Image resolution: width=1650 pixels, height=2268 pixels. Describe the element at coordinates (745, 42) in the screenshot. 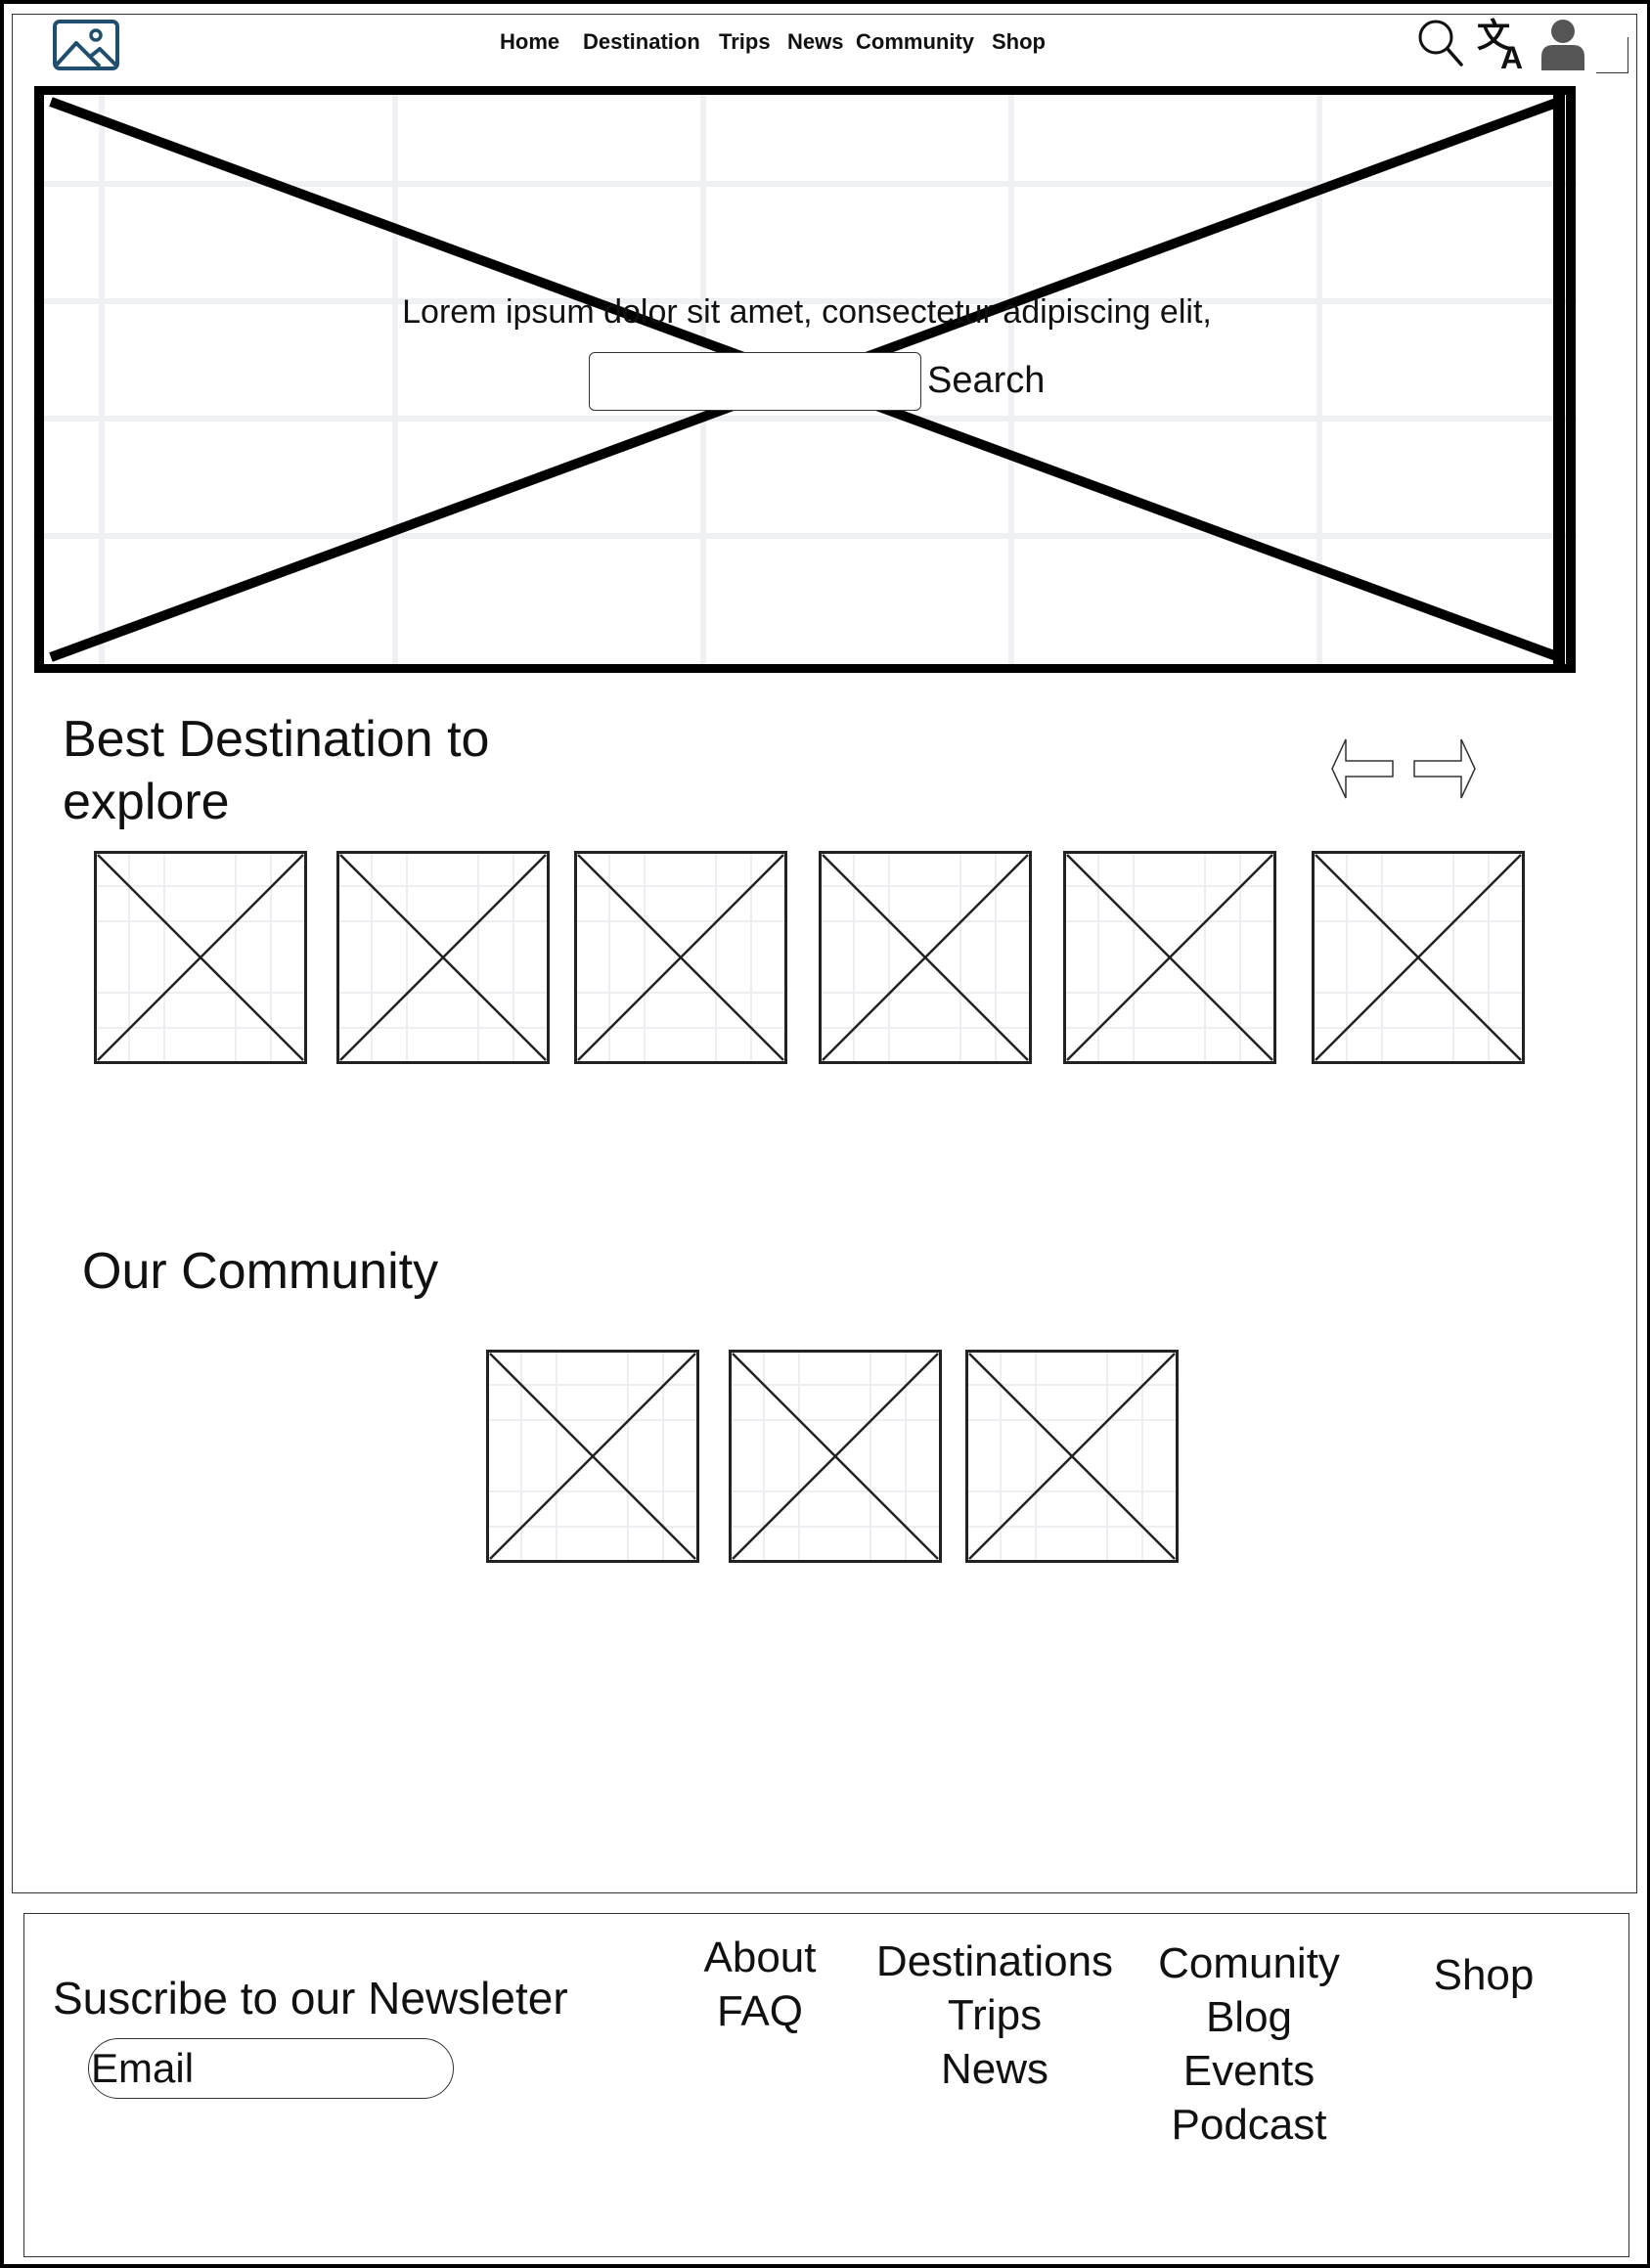

I see `nav-trips: Trips` at that location.